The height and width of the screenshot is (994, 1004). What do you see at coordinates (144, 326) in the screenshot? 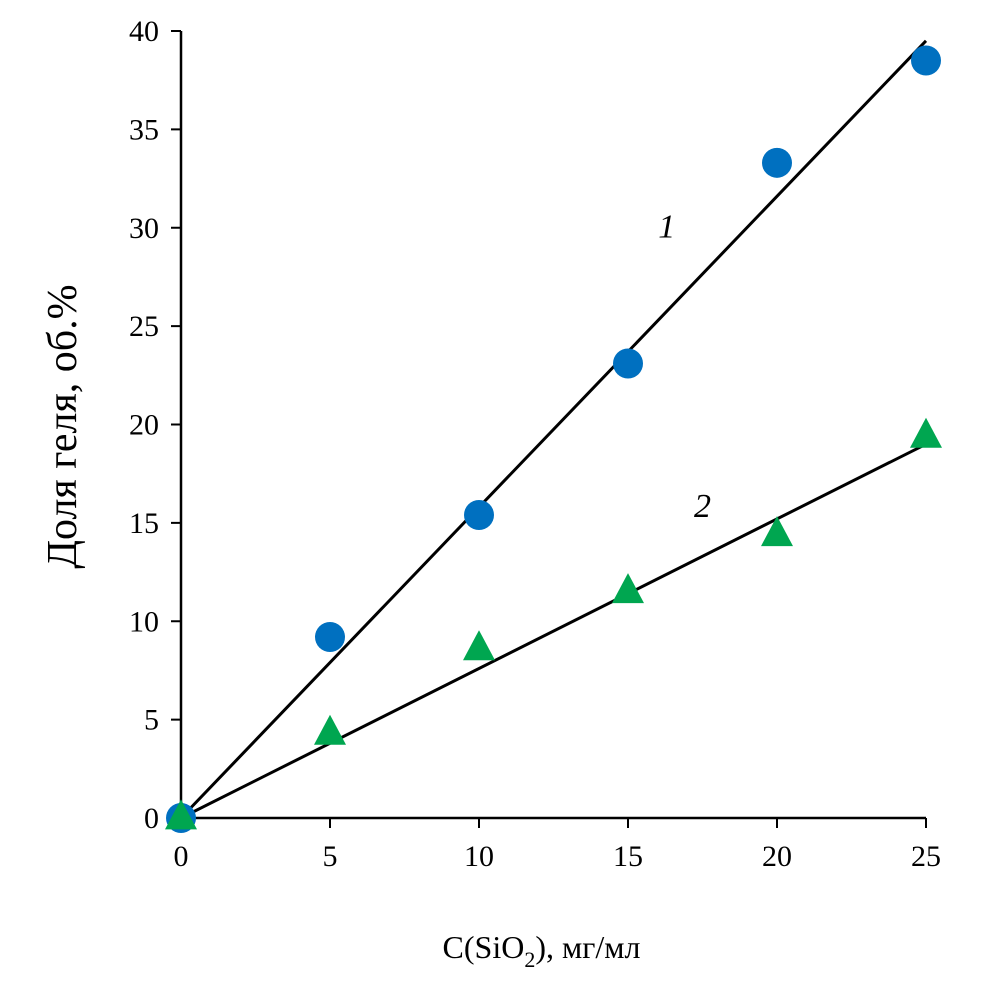
I see `y-tick-label: 25` at bounding box center [144, 326].